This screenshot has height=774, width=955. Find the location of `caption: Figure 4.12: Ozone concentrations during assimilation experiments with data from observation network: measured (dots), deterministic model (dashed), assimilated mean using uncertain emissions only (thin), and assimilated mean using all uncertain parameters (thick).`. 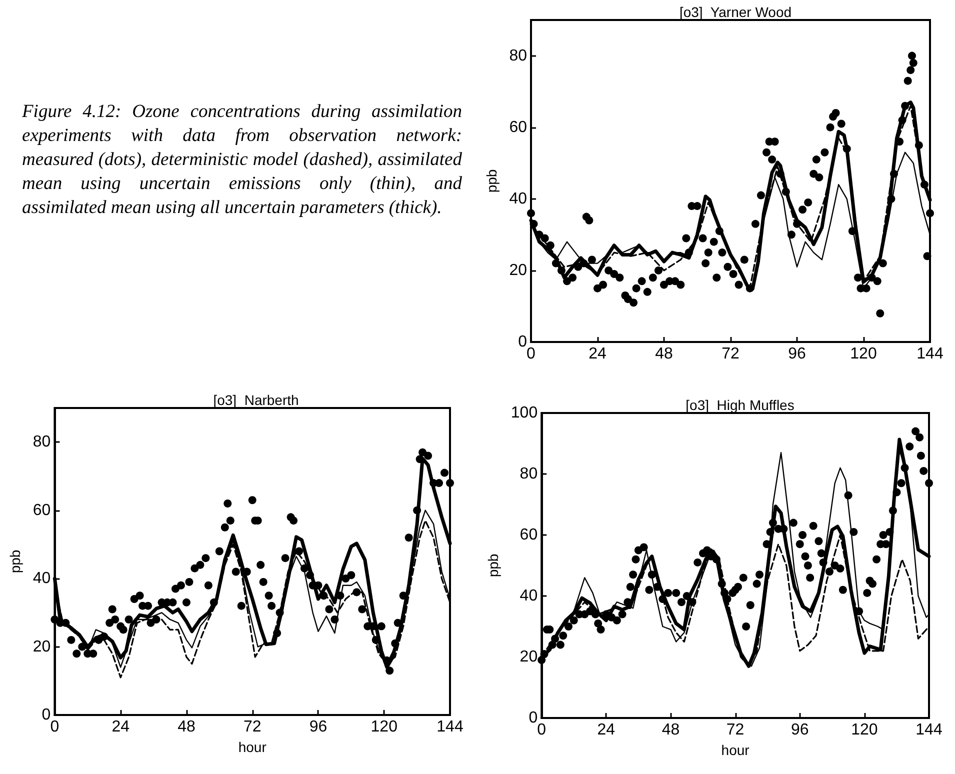

caption: Figure 4.12: Ozone concentrations during assimilation experiments with data from observation network: measured (dots), deterministic model (dashed), assimilated mean using uncertain emissions only (thin), and assimilated mean using all uncertain parameters (thick). is located at coordinates (242, 160).